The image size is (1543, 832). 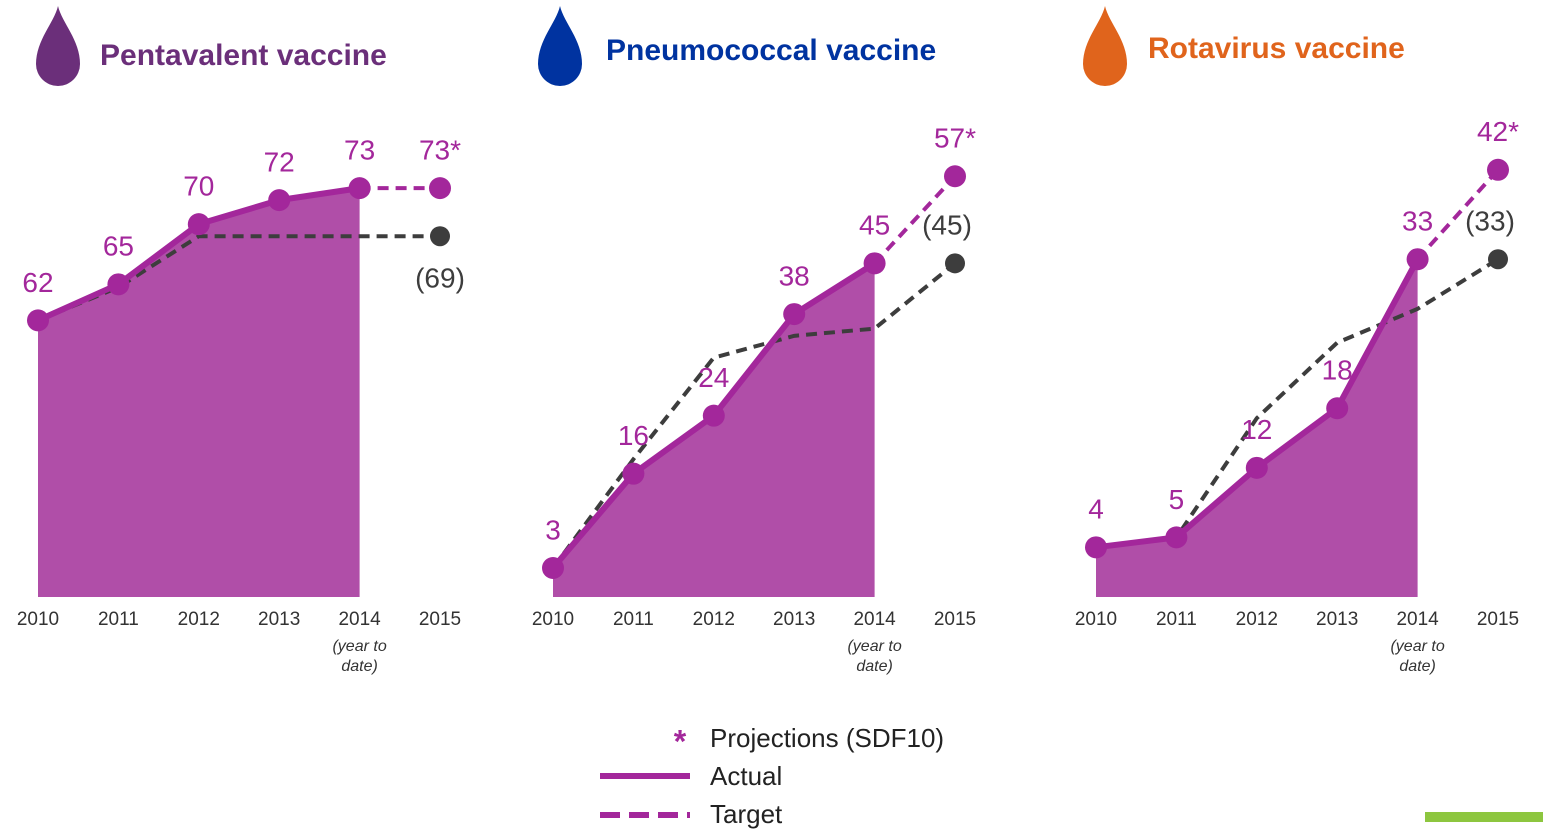 What do you see at coordinates (1498, 131) in the screenshot?
I see `data-label: 42*` at bounding box center [1498, 131].